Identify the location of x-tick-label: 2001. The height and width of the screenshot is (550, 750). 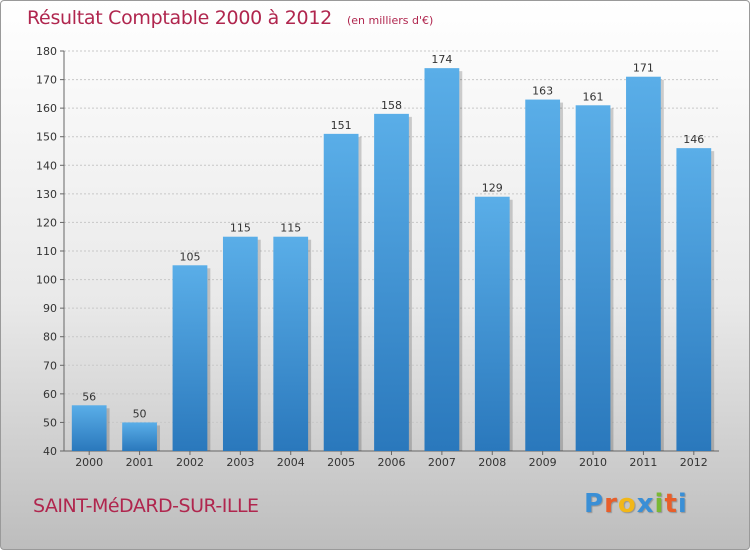
(140, 462).